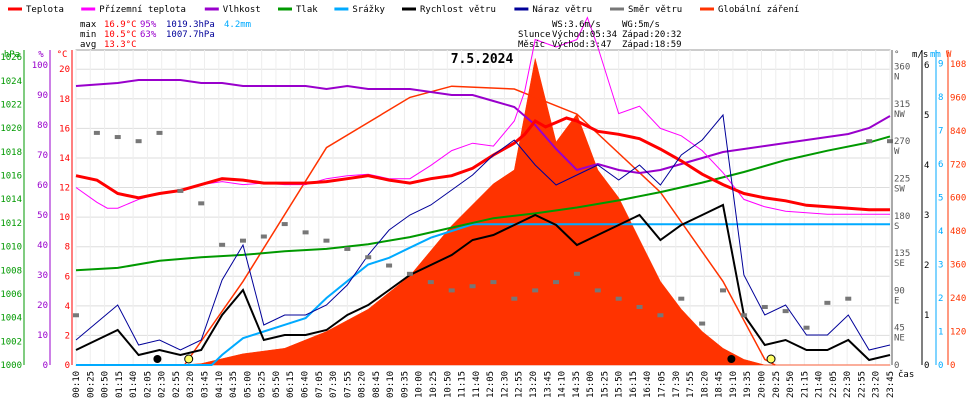 Image resolution: width=966 pixels, height=400 pixels. I want to click on x-tick-label: 02:30, so click(163, 384).